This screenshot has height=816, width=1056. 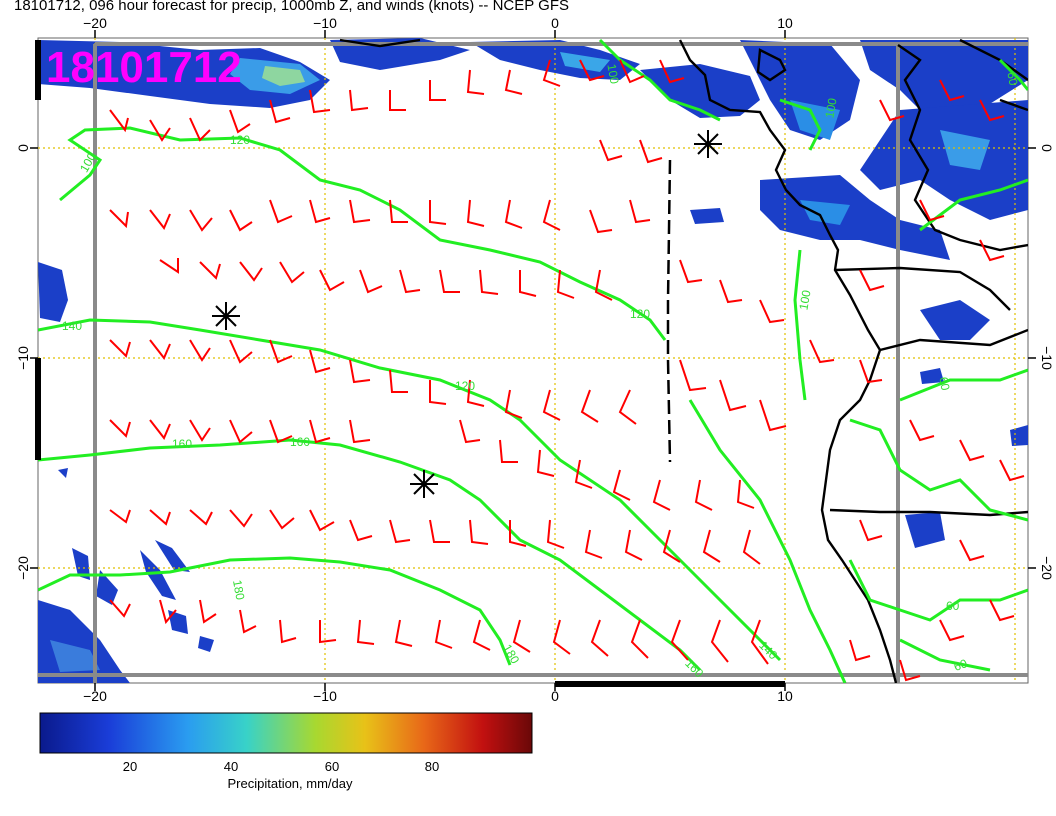 I want to click on lat-labels-right: 0 −10 −20, so click(x=1047, y=362).